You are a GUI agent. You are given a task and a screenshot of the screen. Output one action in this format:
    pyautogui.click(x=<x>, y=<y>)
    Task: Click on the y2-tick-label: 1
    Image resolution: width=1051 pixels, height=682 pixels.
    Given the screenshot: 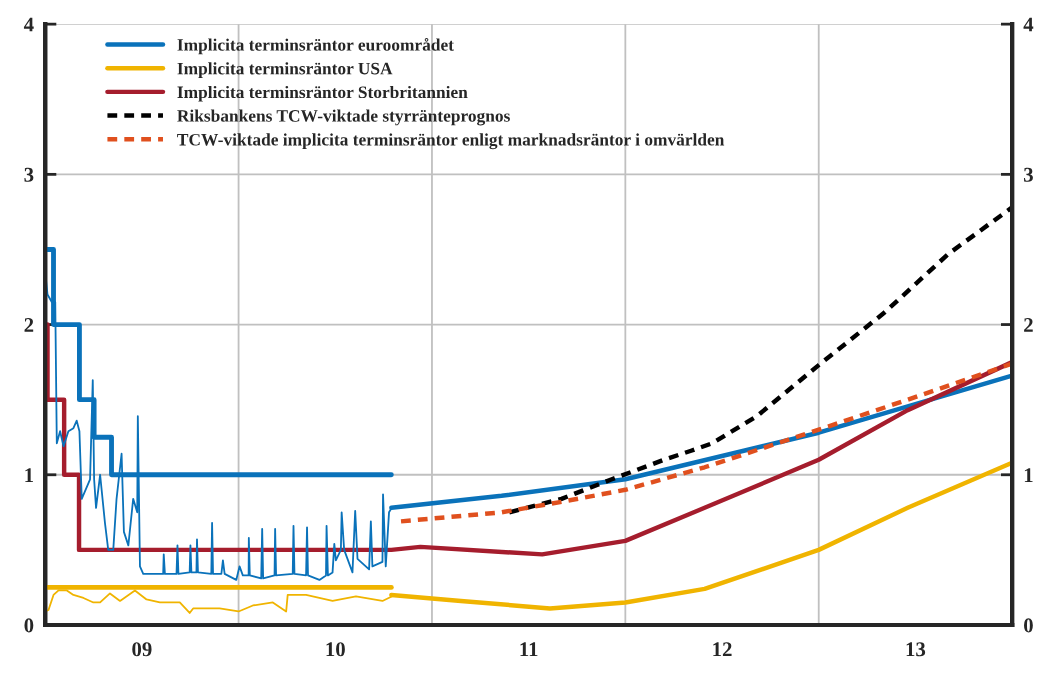 What is the action you would take?
    pyautogui.click(x=1028, y=475)
    